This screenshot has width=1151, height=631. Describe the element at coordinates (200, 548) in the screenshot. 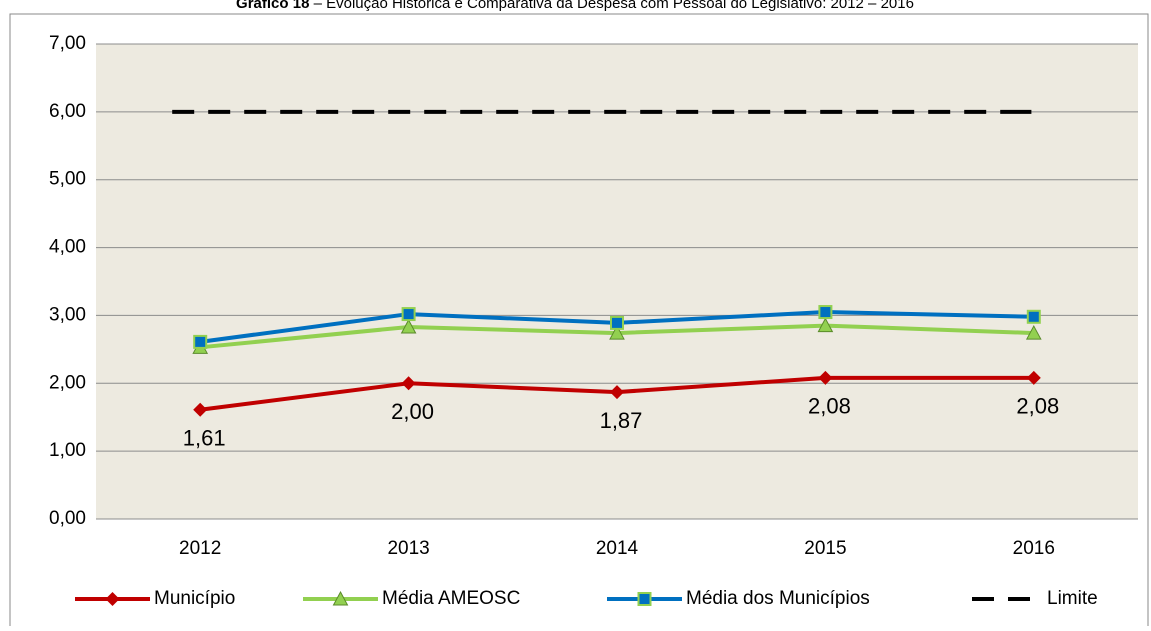

I see `x-tick-label: 2012` at that location.